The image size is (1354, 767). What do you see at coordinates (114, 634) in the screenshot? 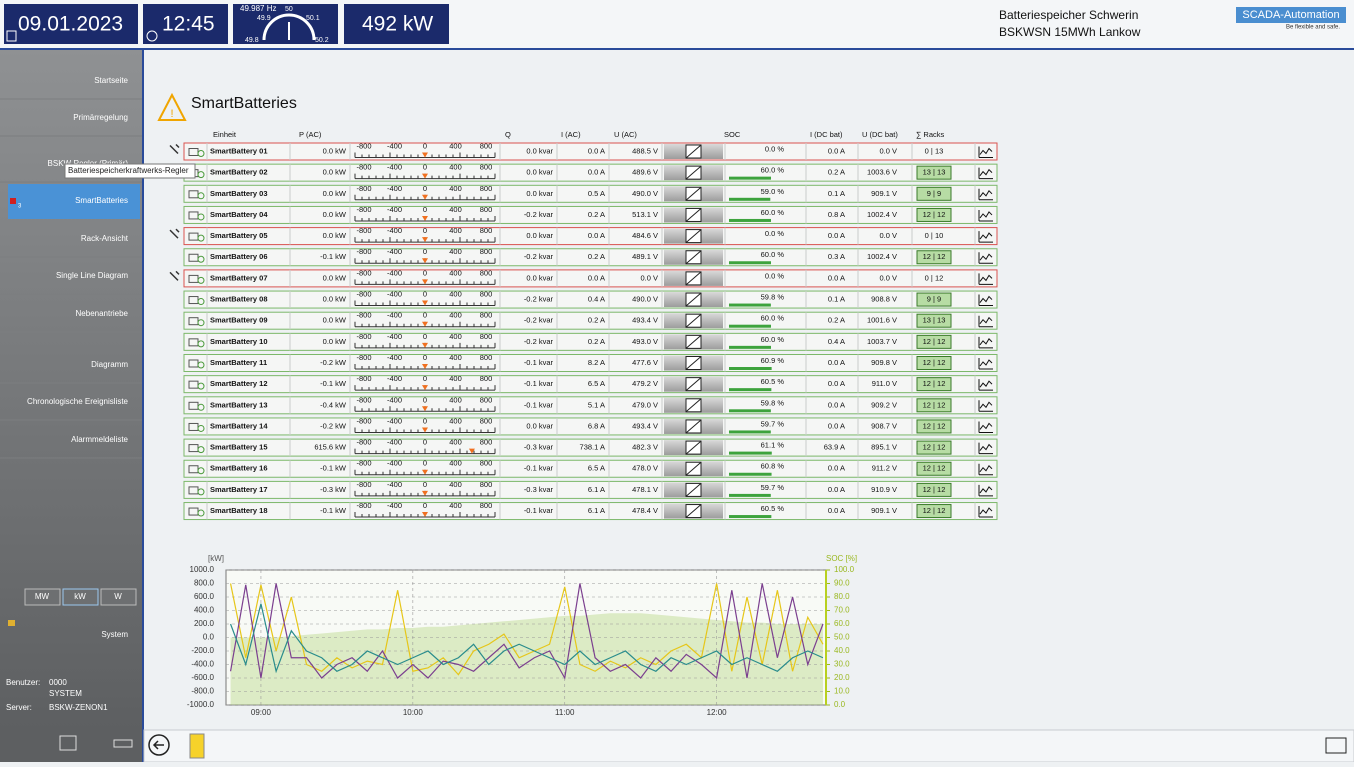
I see `system: System` at bounding box center [114, 634].